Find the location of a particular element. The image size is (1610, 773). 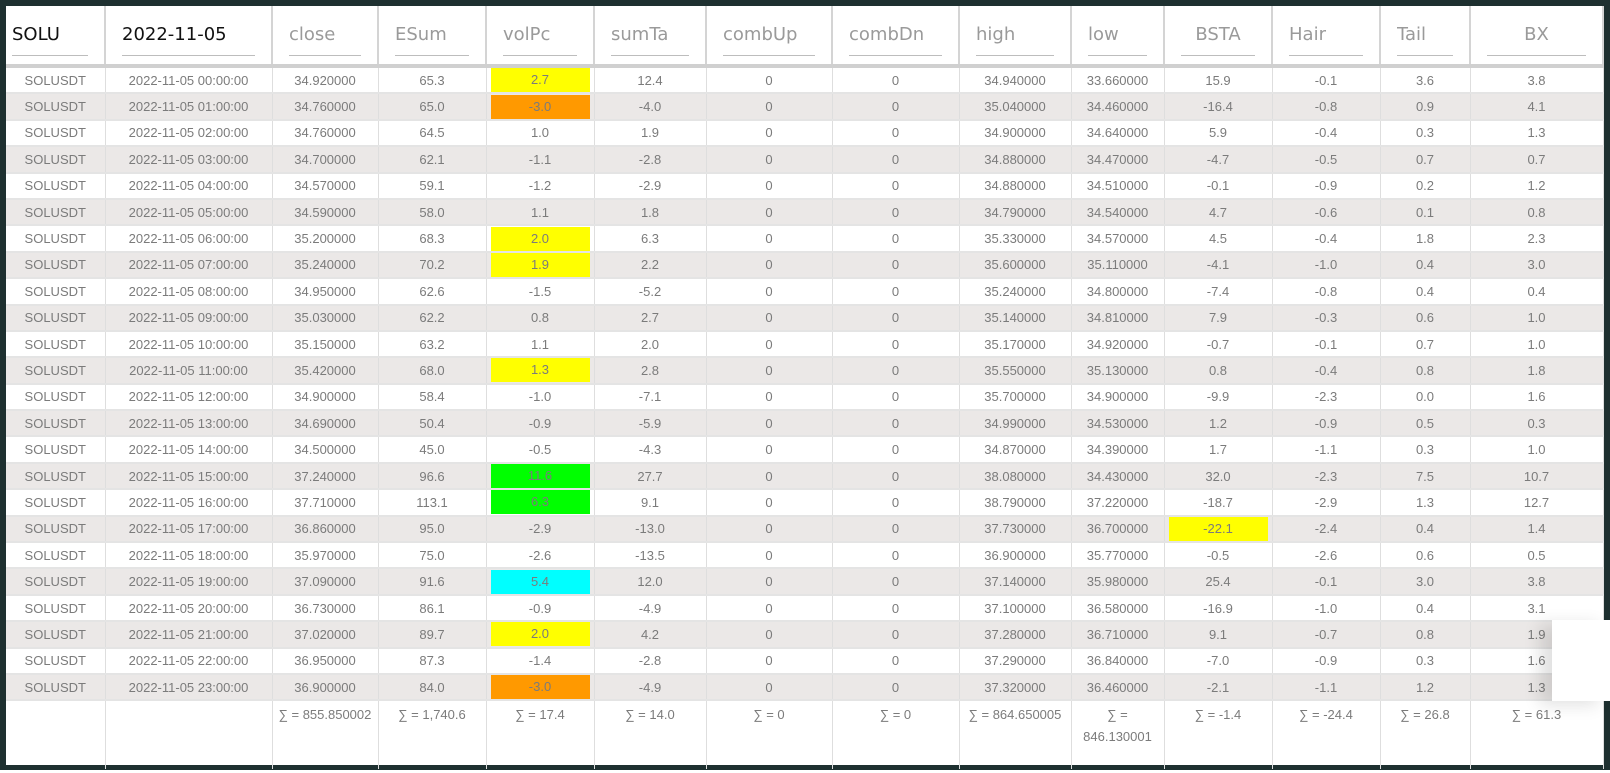

column-header-combup: combUp is located at coordinates (769, 37).